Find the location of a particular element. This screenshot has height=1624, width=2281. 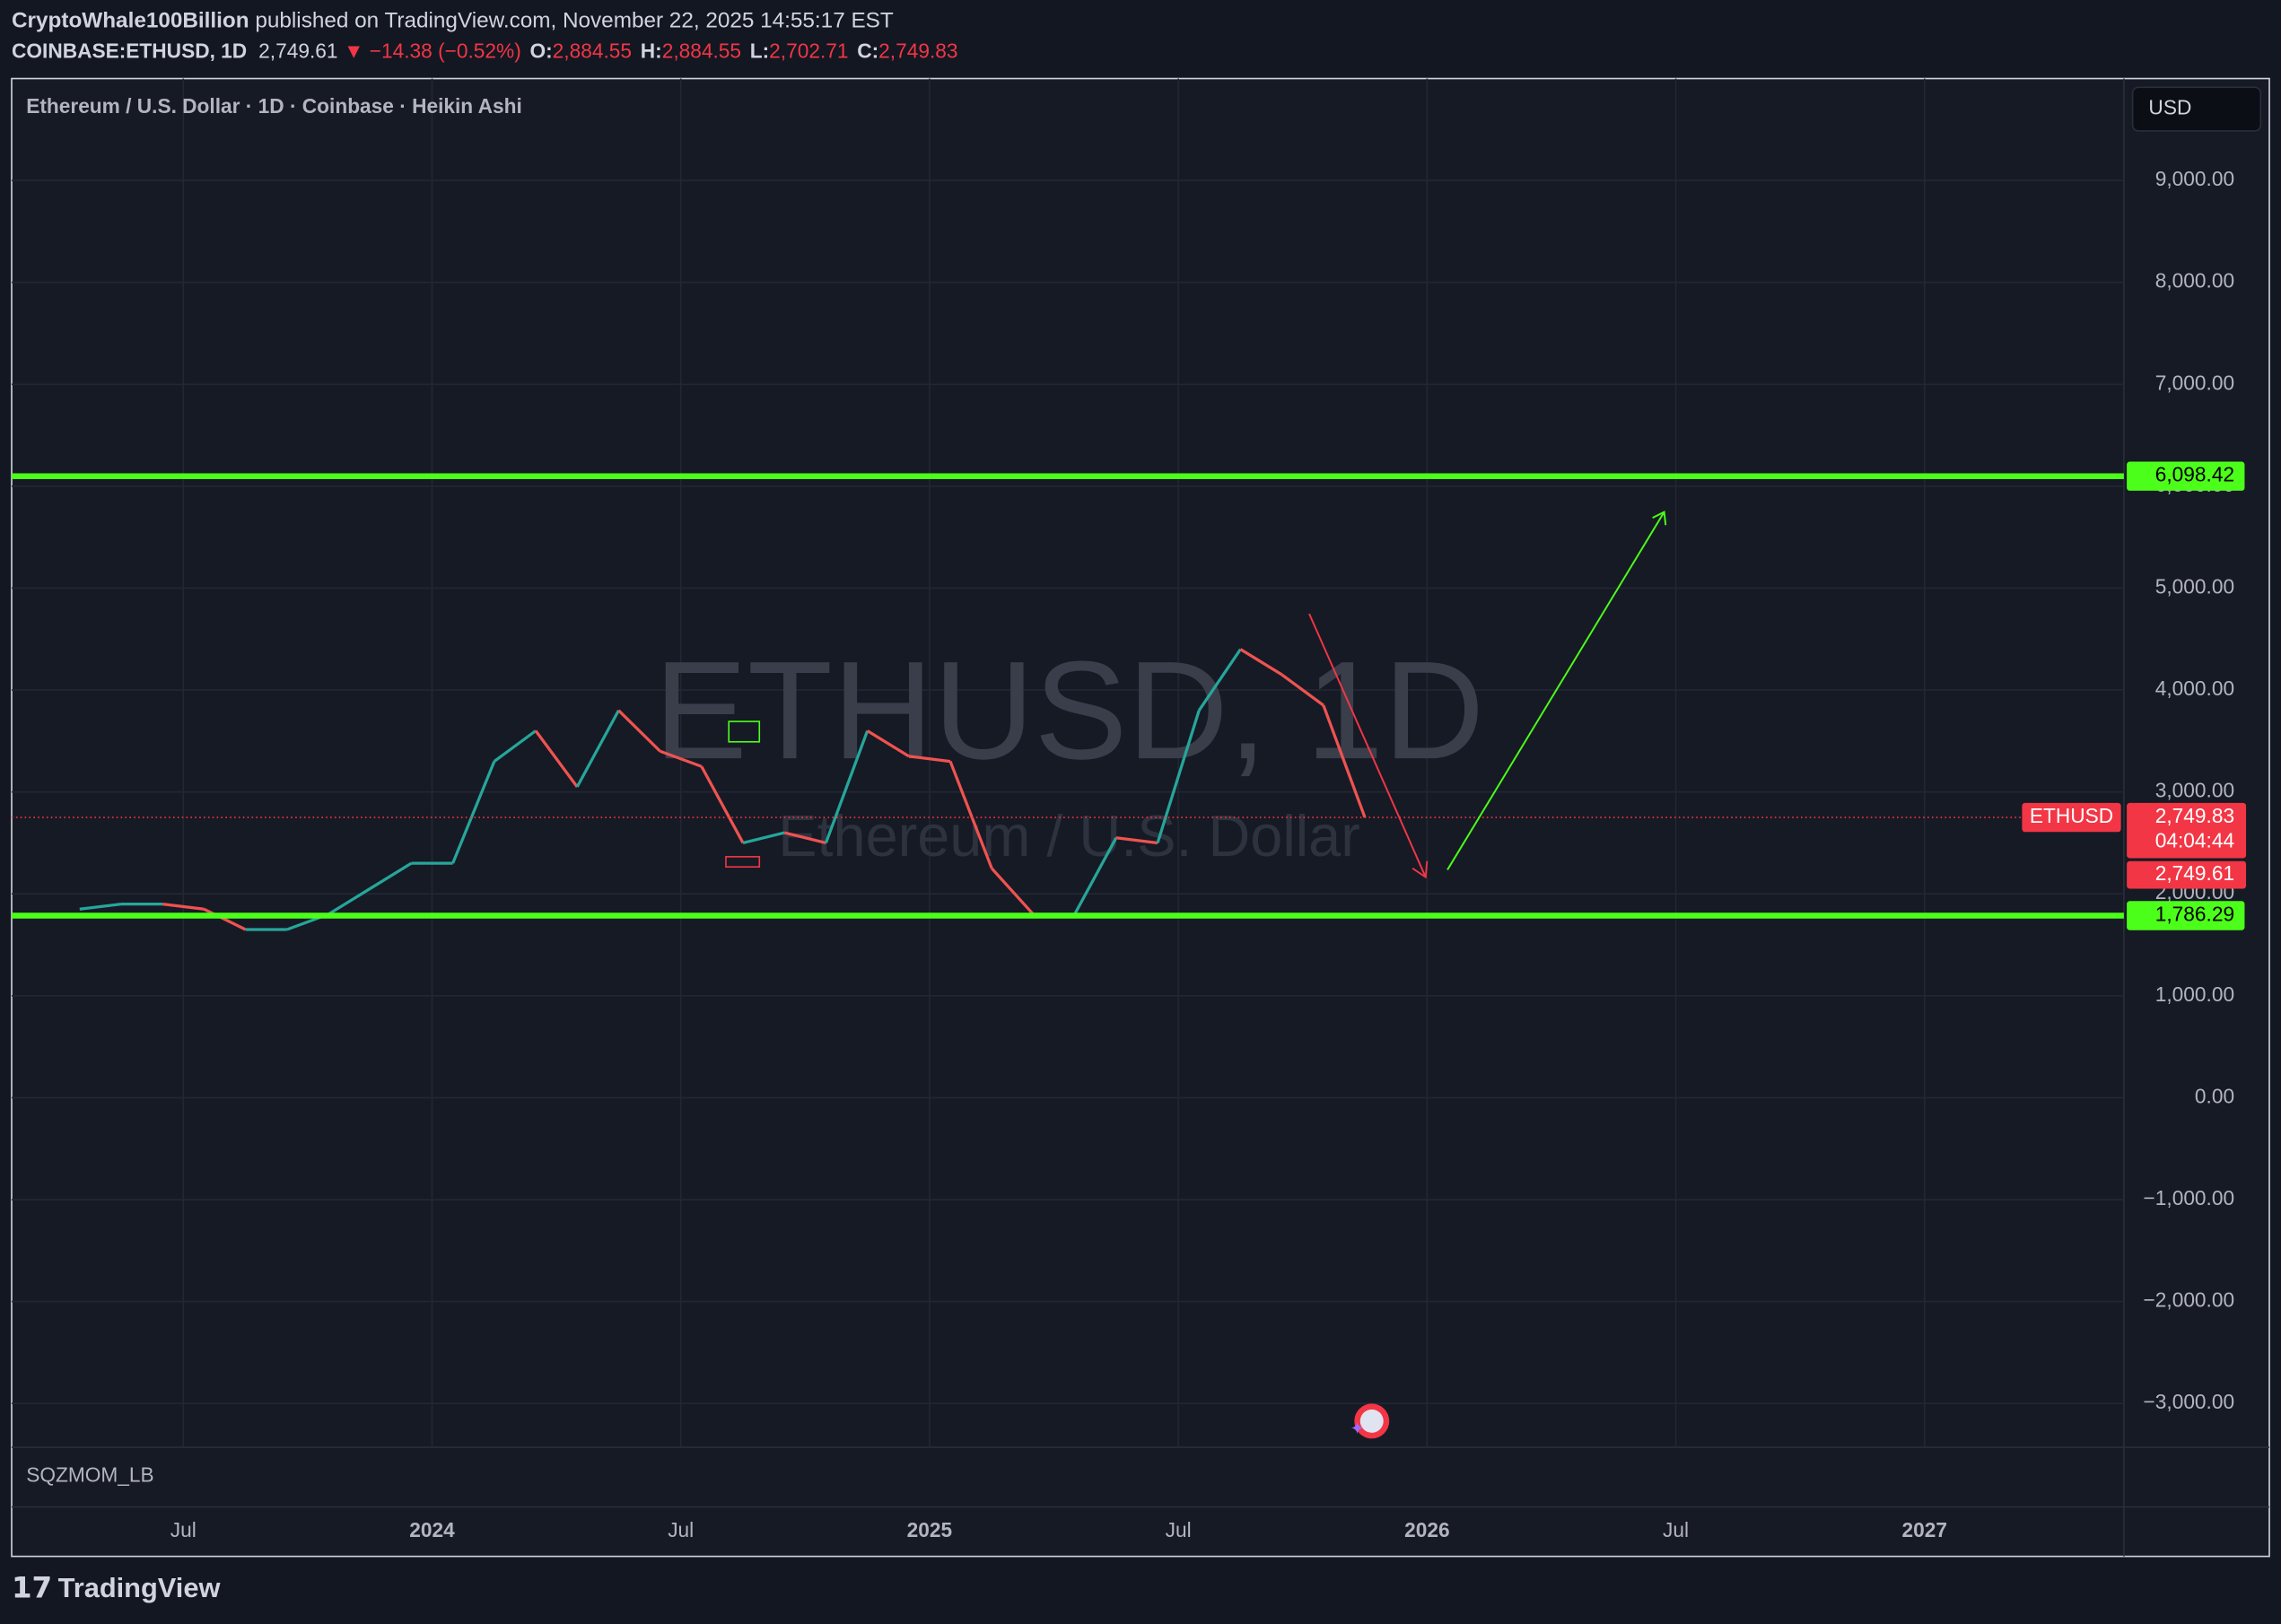

ohlc-key: O: is located at coordinates (540, 50).